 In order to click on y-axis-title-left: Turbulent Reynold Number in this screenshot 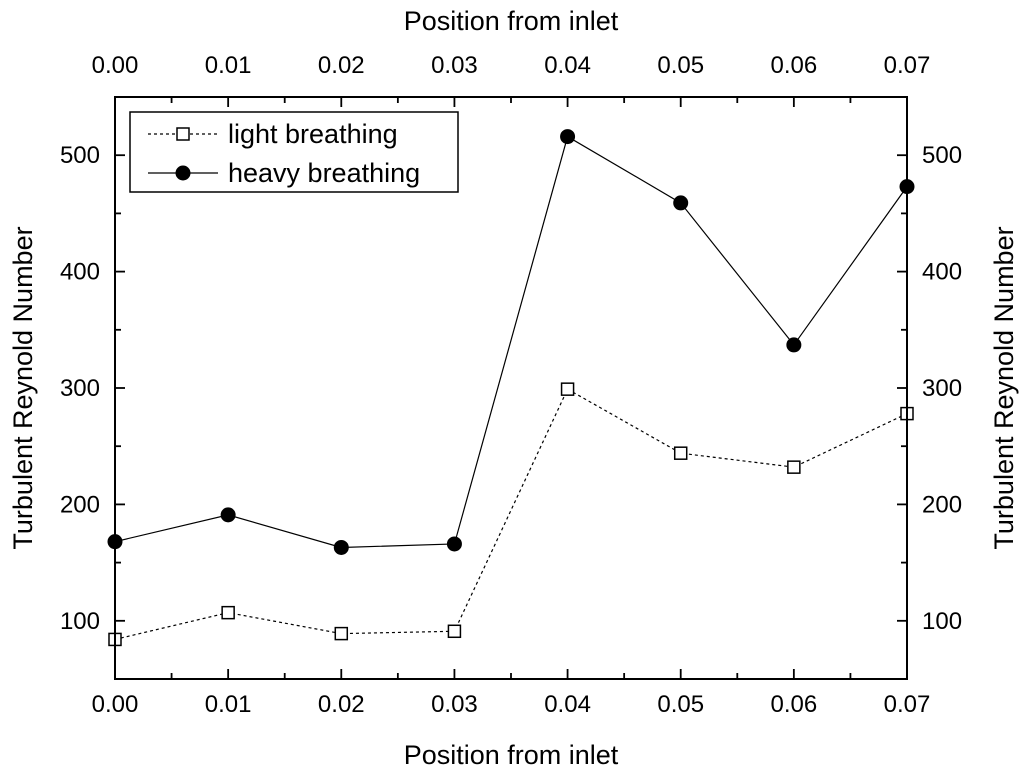, I will do `click(23, 387)`.